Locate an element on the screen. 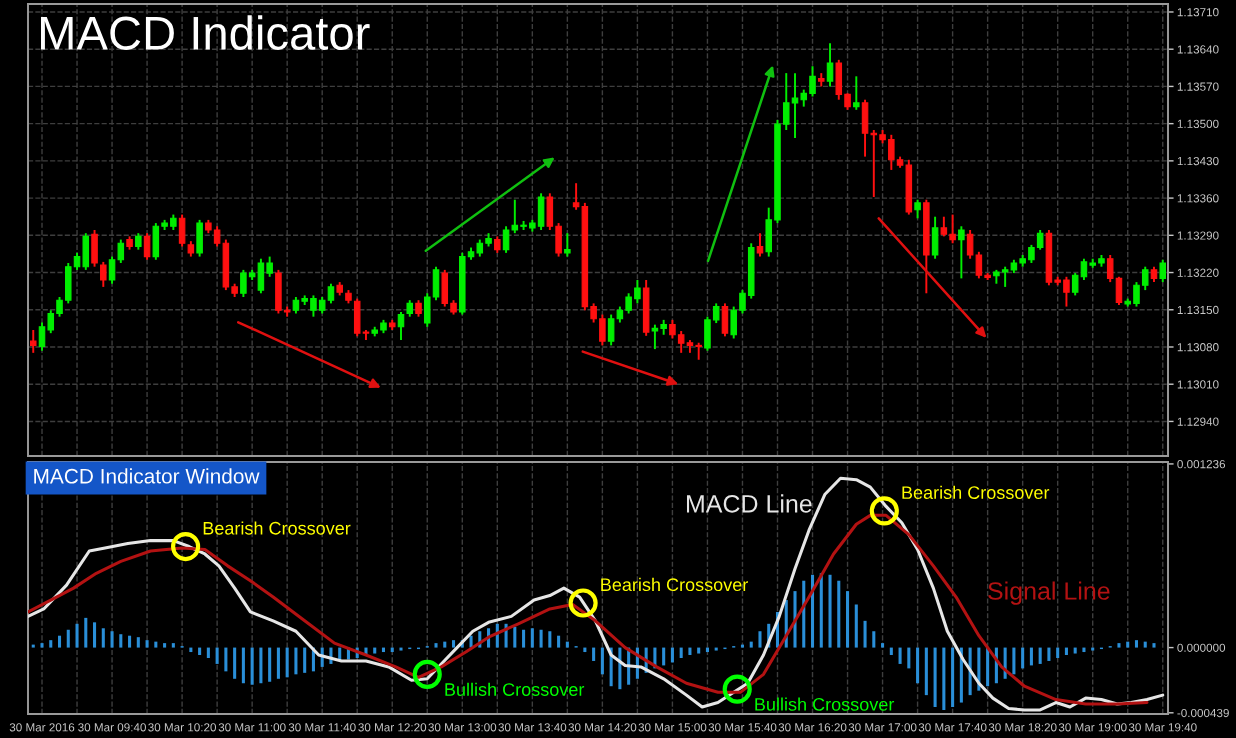  chart-title: MACD Indicator is located at coordinates (205, 32).